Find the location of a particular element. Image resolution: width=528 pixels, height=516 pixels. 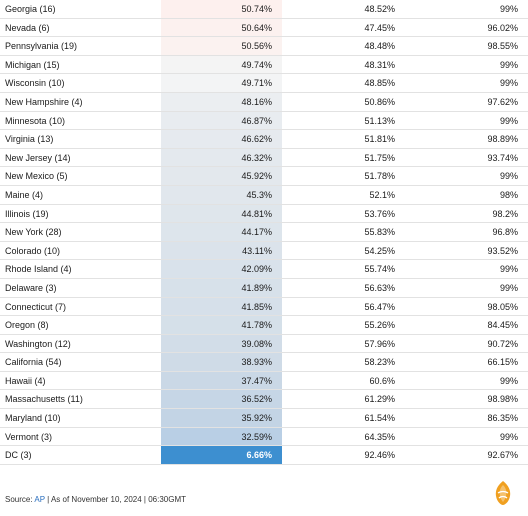

table-row: New Mexico (5) 45.92% 51.78% 99% is located at coordinates (264, 176).